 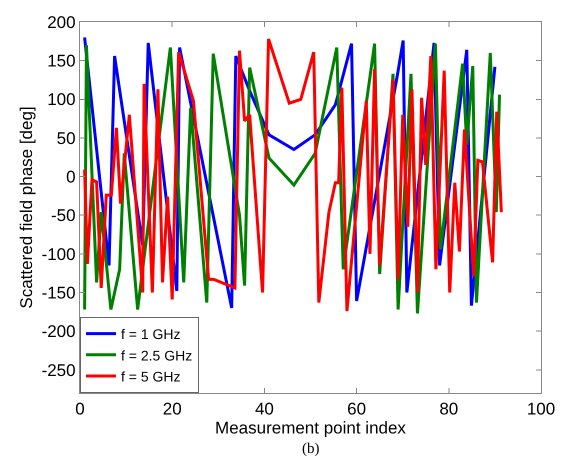 What do you see at coordinates (66, 138) in the screenshot?
I see `y-tick-label: 50` at bounding box center [66, 138].